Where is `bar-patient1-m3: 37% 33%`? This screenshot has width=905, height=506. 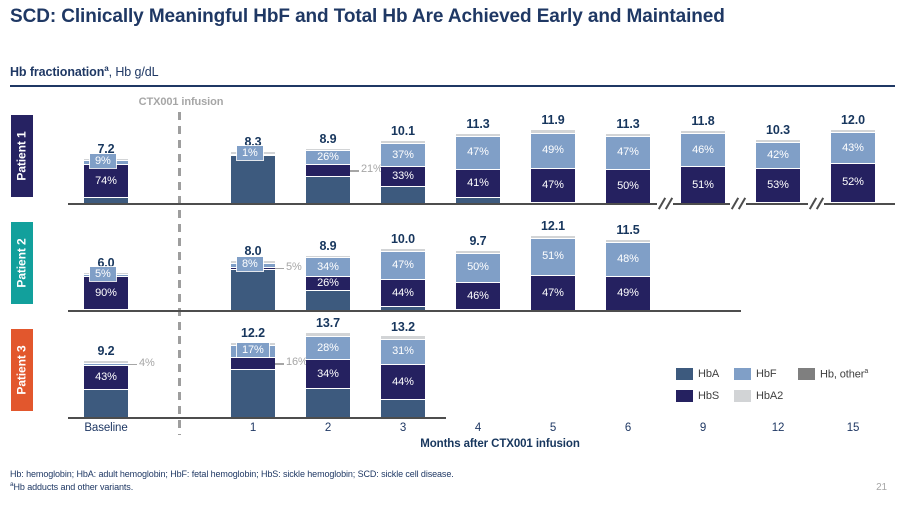 bar-patient1-m3: 37% 33% is located at coordinates (403, 172).